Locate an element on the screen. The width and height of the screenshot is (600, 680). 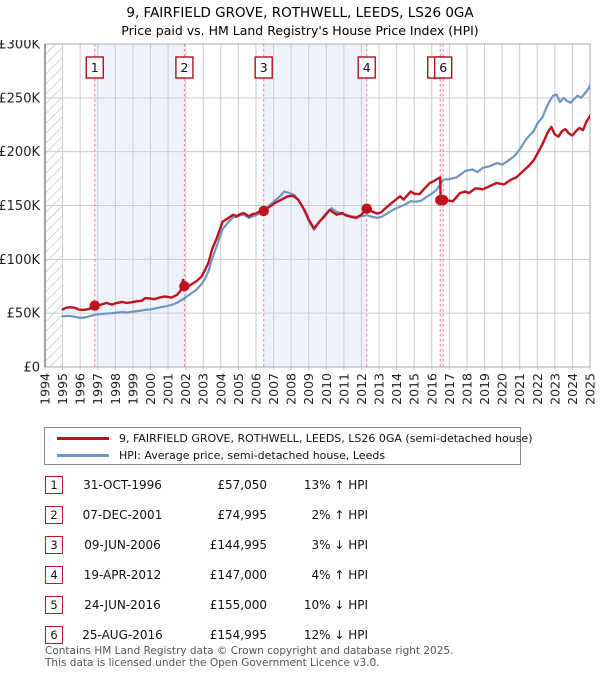
svg-text: 2015 is located at coordinates (414, 389).